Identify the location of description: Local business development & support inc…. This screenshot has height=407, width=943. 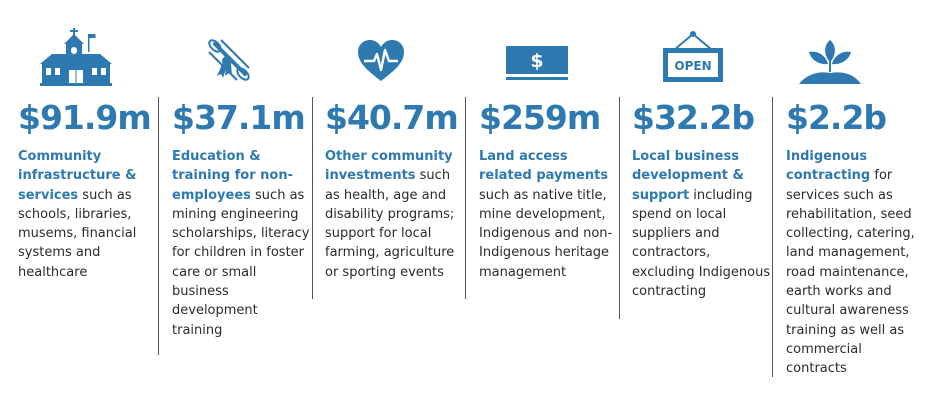
(702, 224).